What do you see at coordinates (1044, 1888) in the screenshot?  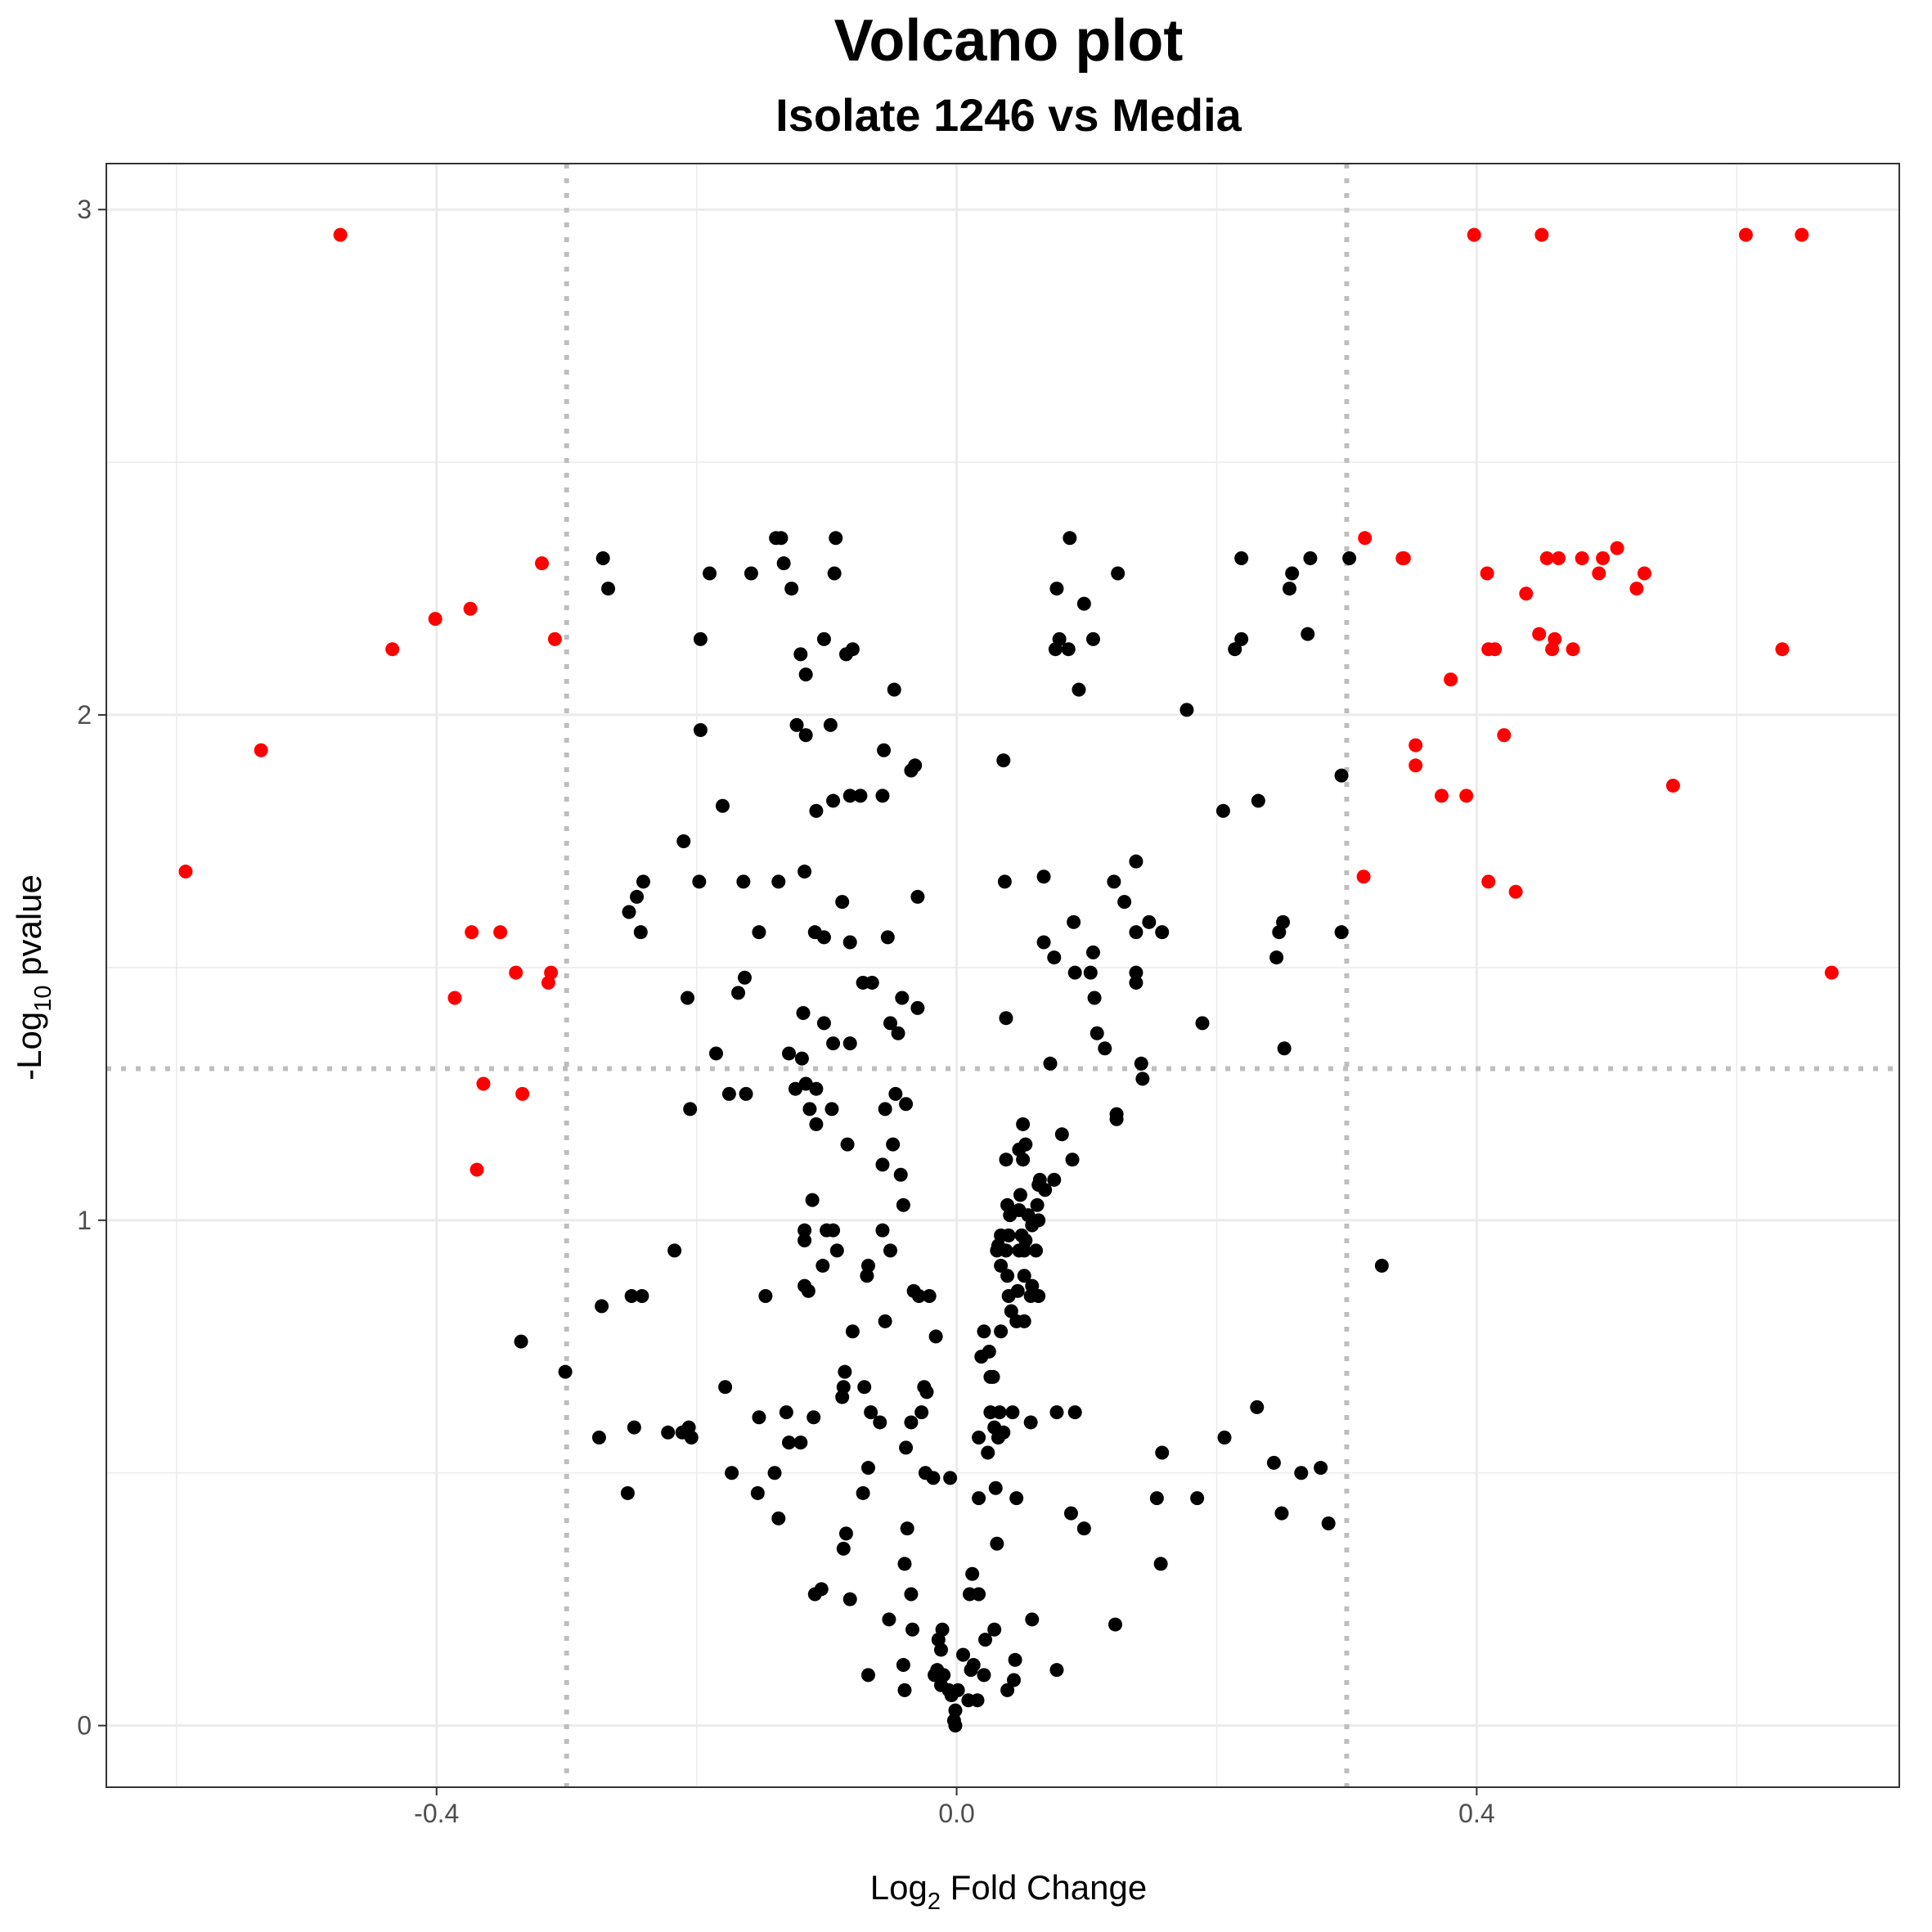 I see `x-axis-label-rest: Fold Change` at bounding box center [1044, 1888].